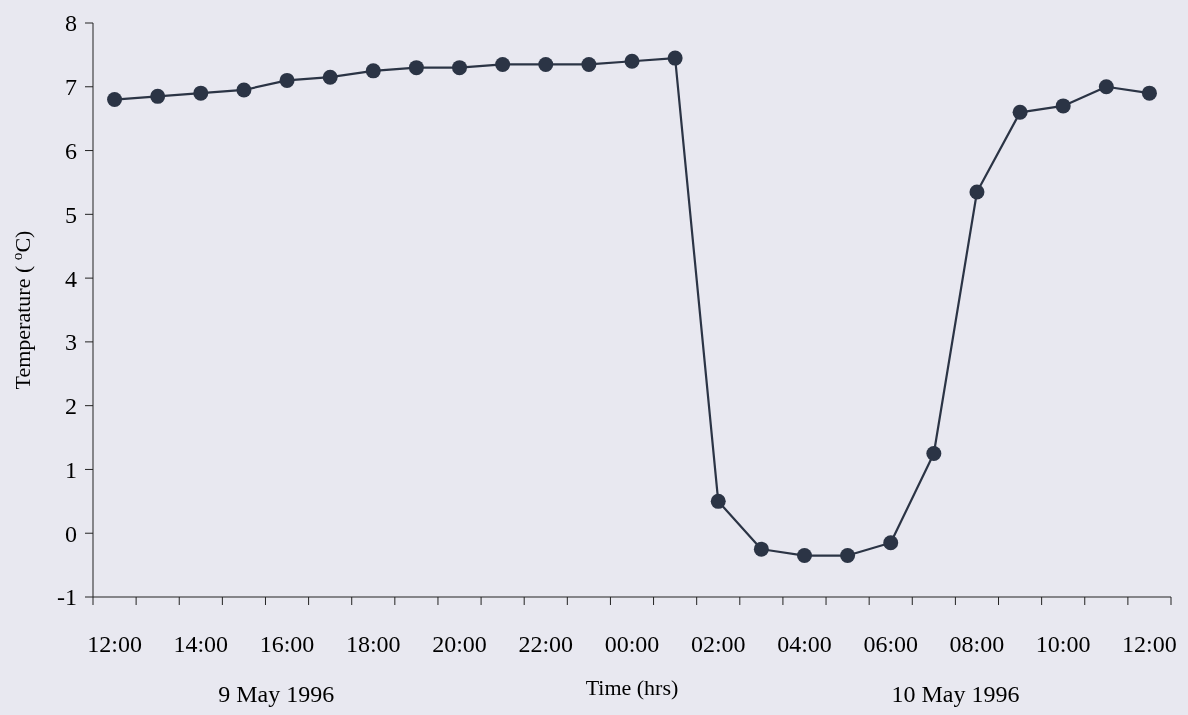  What do you see at coordinates (955, 694) in the screenshot?
I see `text: 10 May 1996` at bounding box center [955, 694].